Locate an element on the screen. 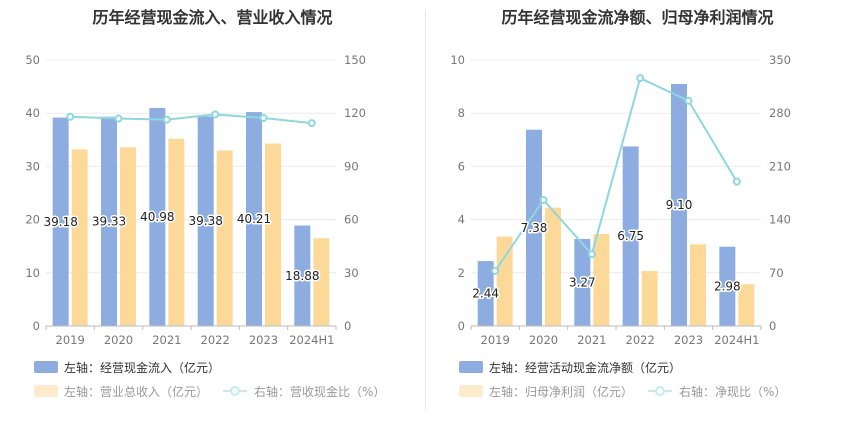 Image resolution: width=850 pixels, height=437 pixels. x-tick-label: 2020 is located at coordinates (118, 340).